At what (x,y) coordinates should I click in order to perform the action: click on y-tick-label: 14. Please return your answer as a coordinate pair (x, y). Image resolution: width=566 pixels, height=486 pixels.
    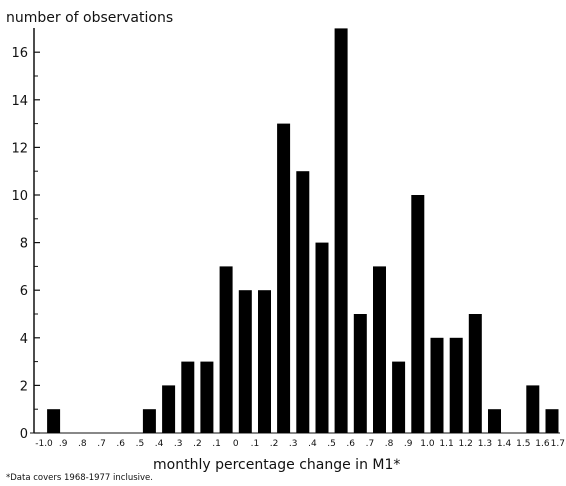
    Looking at the image, I should click on (19, 101).